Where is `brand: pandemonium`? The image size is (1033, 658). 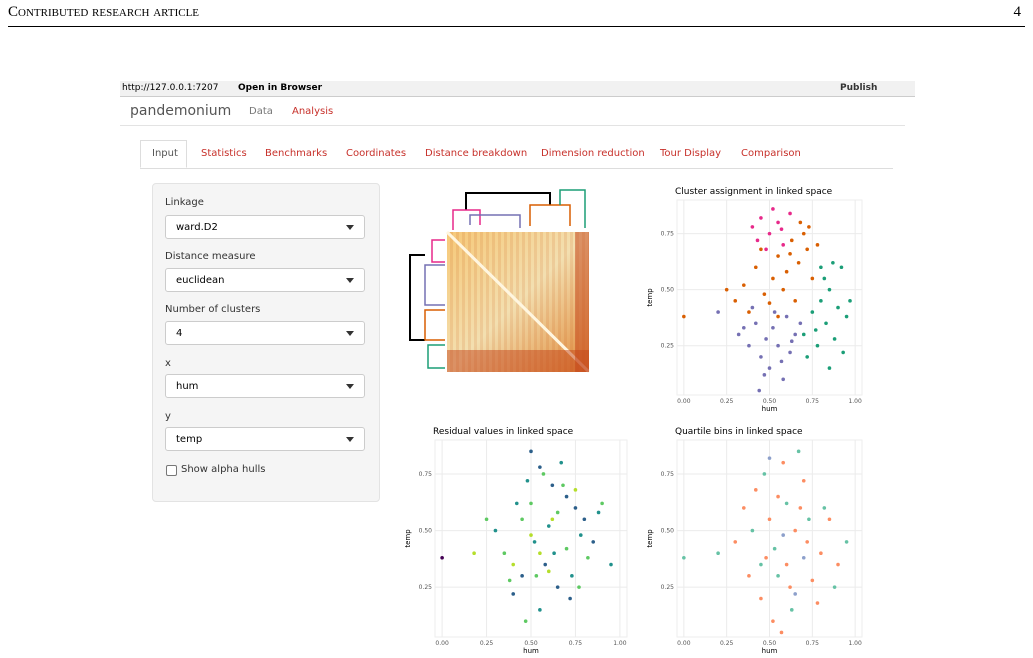 brand: pandemonium is located at coordinates (181, 111).